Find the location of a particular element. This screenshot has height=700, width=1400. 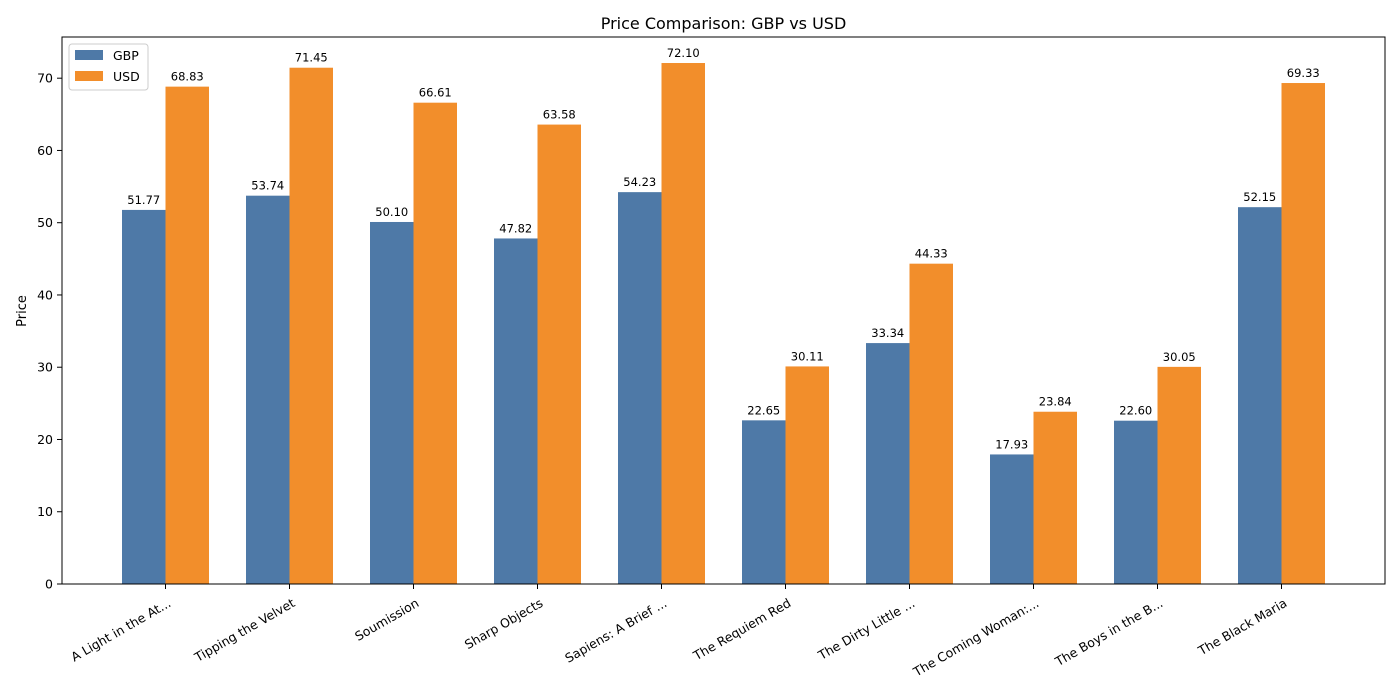

bar-label-gbp-7: 17.93 is located at coordinates (1011, 444).